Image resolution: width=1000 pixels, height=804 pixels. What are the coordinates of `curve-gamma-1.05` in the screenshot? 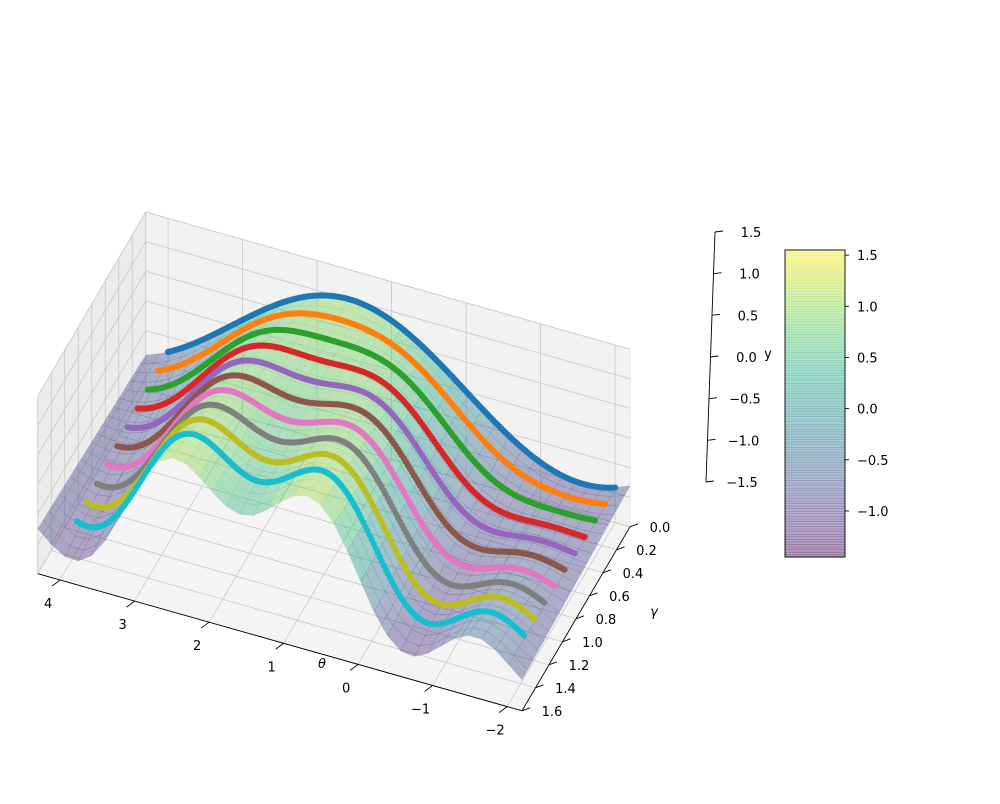 It's located at (321, 503).